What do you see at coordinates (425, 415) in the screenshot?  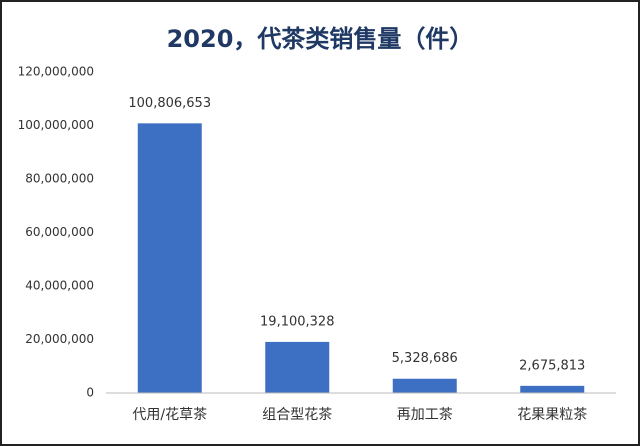 I see `x-tick-label: 再加工茶` at bounding box center [425, 415].